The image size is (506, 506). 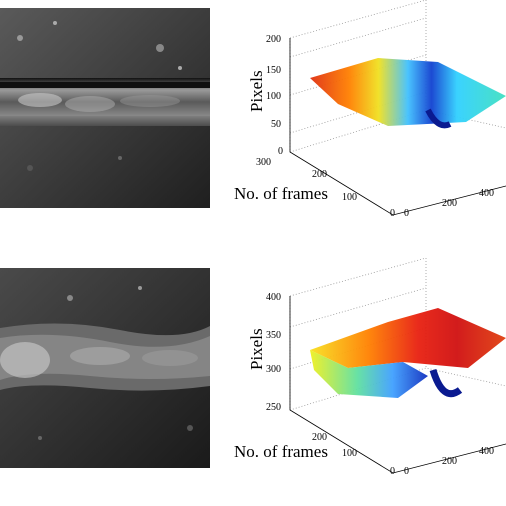 What do you see at coordinates (273, 407) in the screenshot?
I see `z-tick: 250` at bounding box center [273, 407].